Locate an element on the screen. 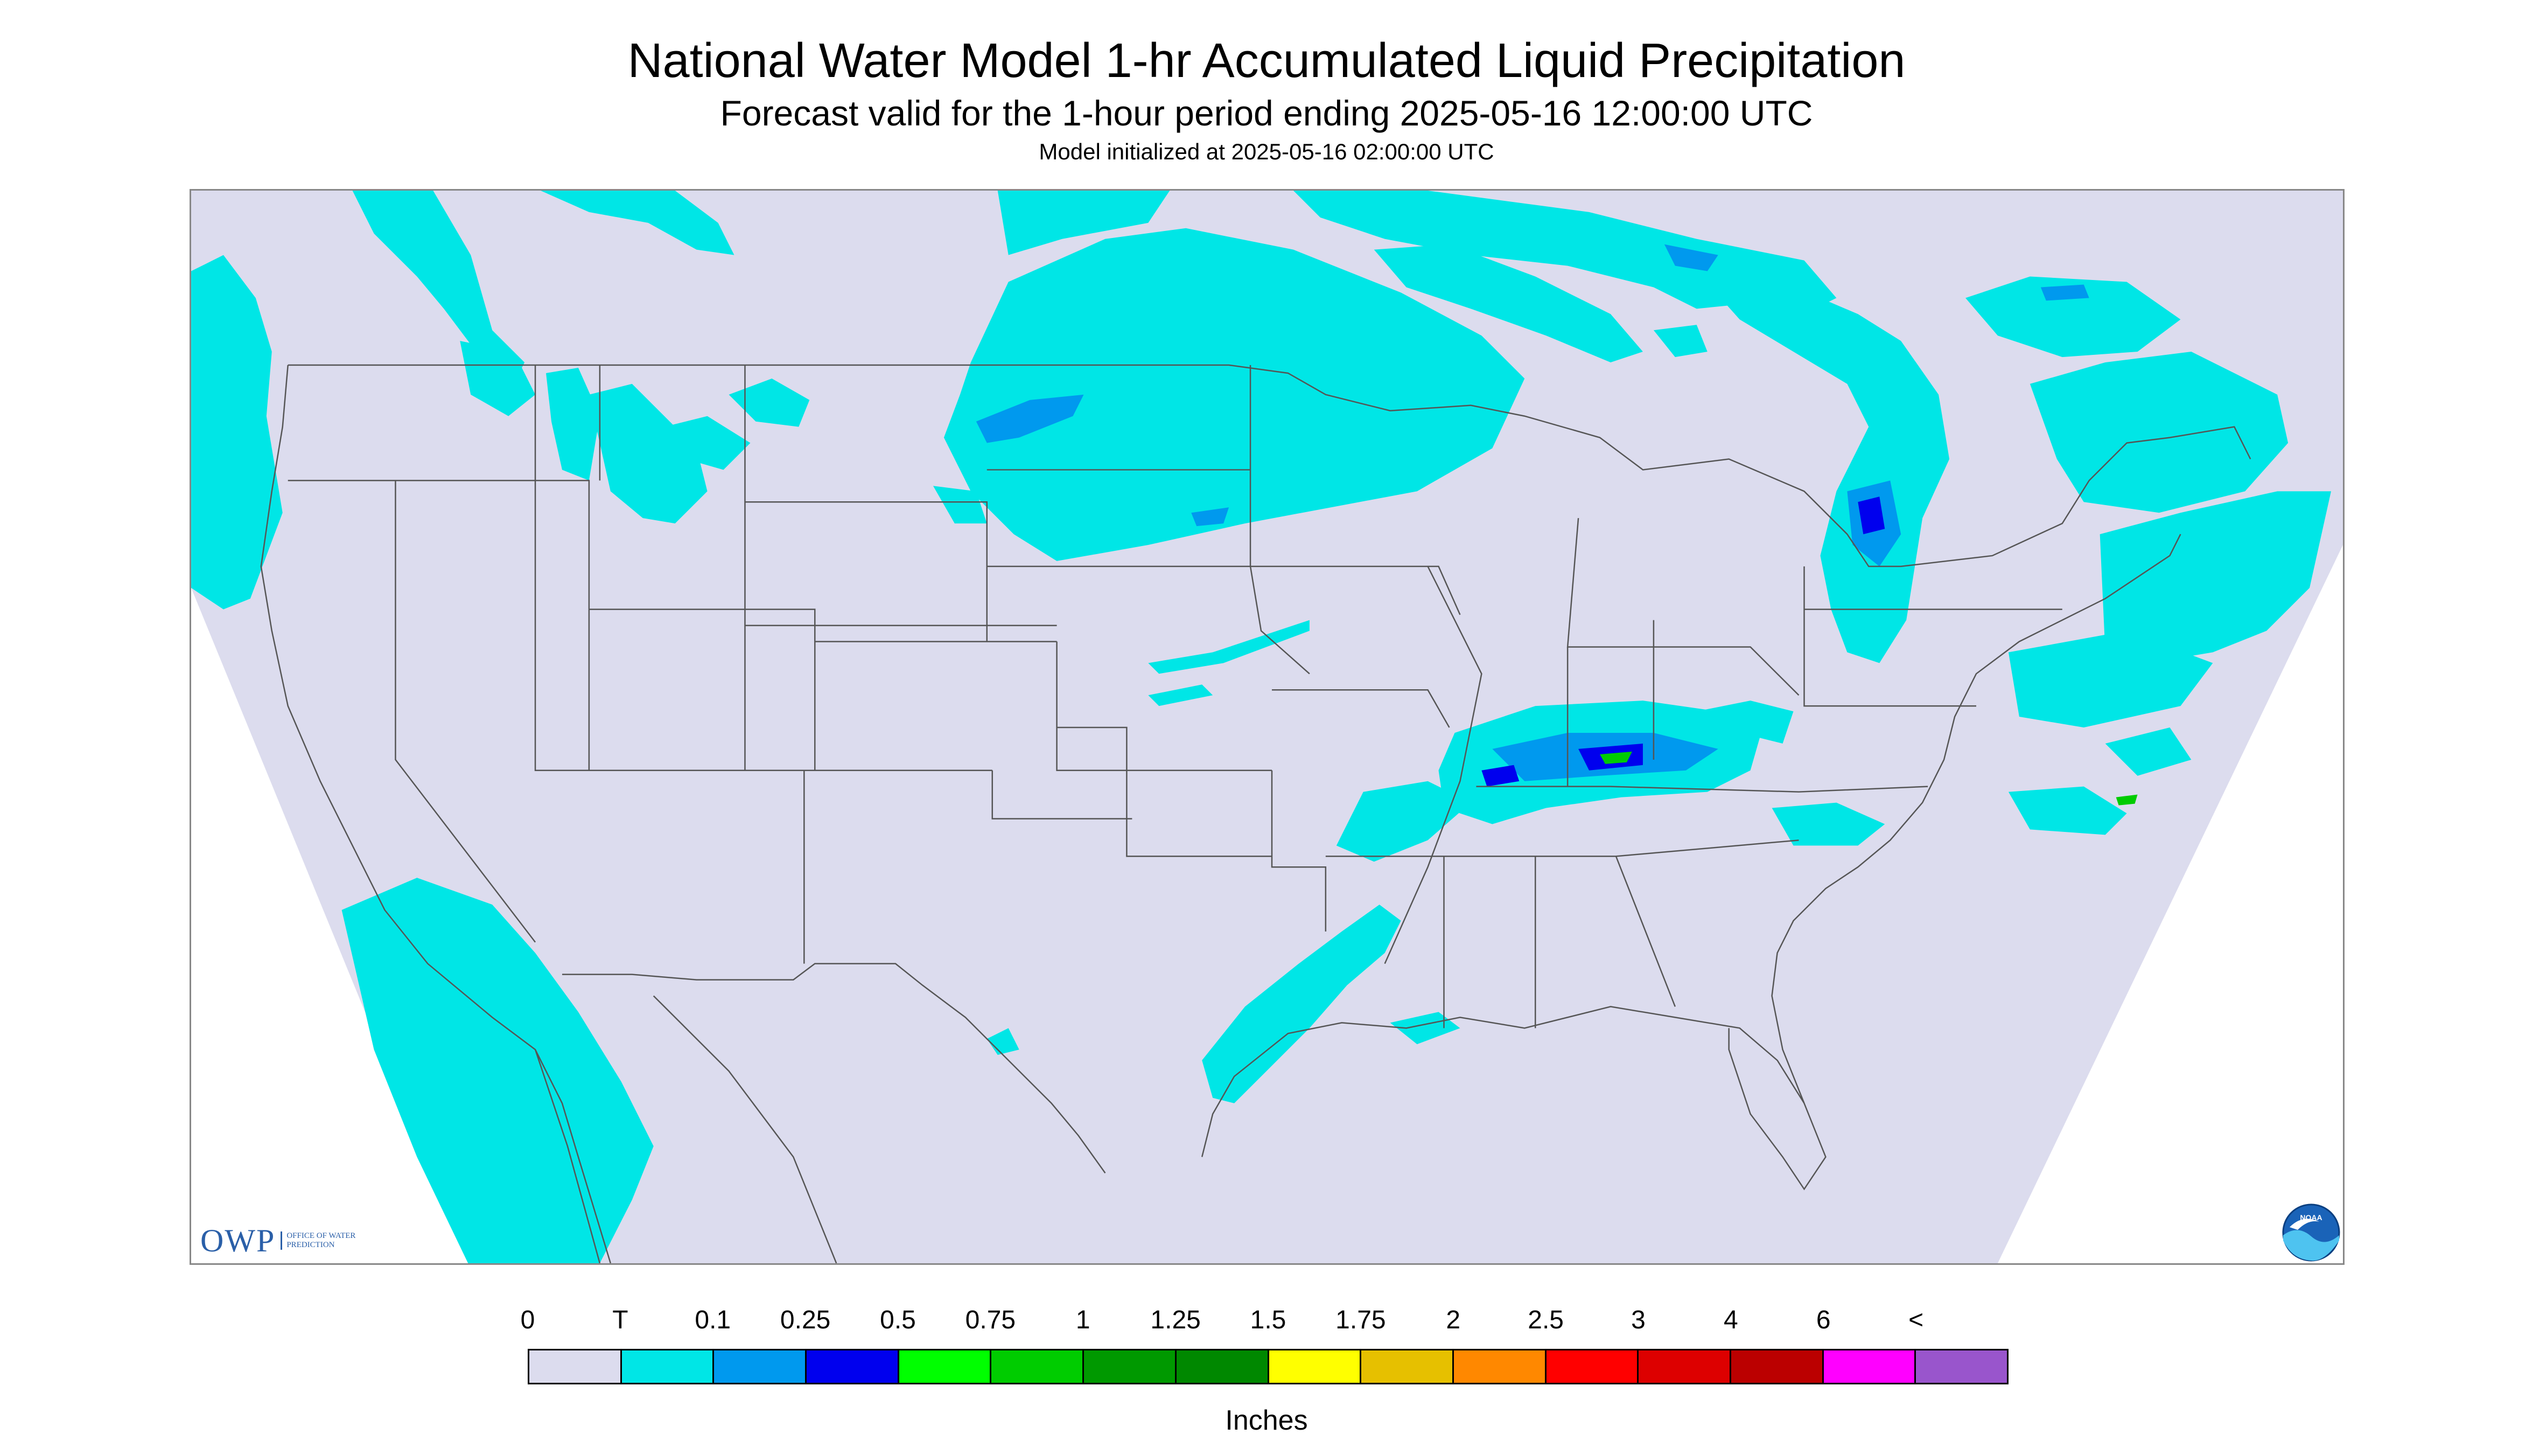 This screenshot has width=2533, height=1456. owp-logo: OWP OFFICE OF WATER PREDICTION is located at coordinates (281, 1240).